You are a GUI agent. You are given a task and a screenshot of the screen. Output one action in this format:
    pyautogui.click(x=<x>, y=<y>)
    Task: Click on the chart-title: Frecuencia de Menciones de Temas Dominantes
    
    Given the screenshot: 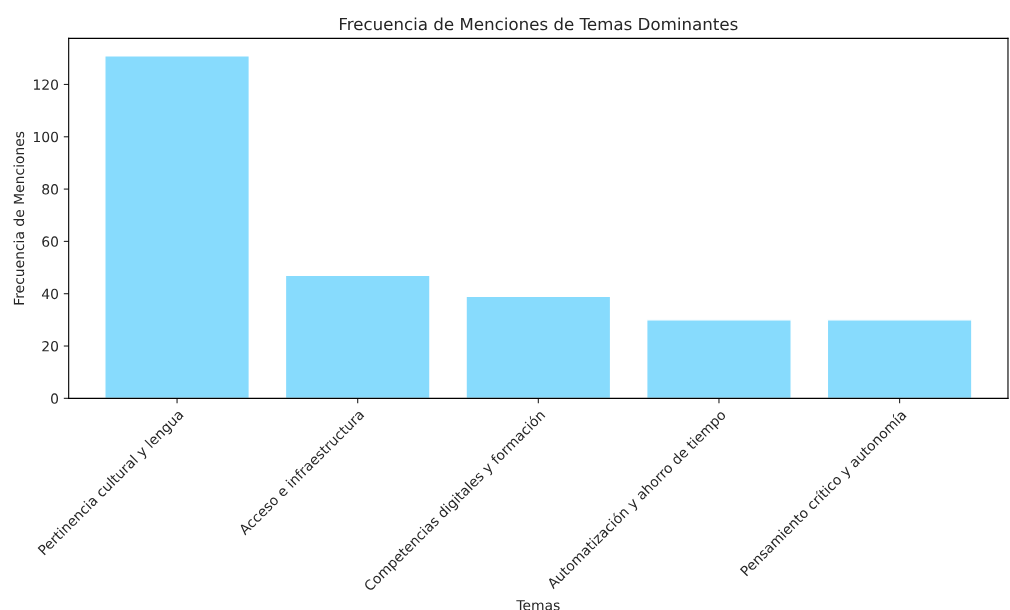 What is the action you would take?
    pyautogui.click(x=538, y=24)
    